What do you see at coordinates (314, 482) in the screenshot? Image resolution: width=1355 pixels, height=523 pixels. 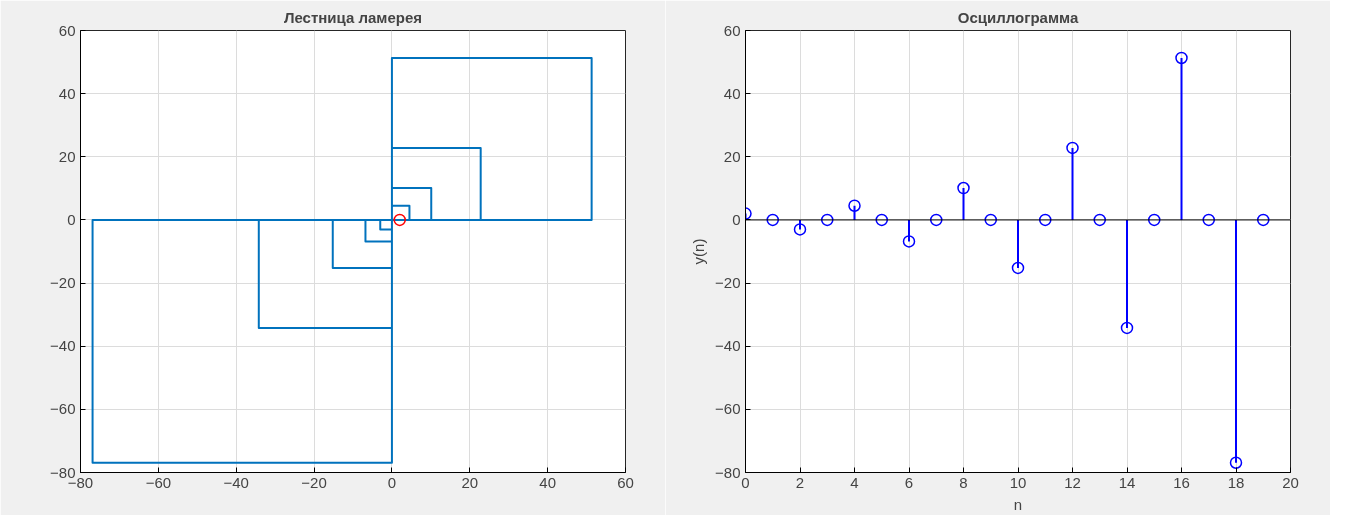 I see `x-tick-label: −20` at bounding box center [314, 482].